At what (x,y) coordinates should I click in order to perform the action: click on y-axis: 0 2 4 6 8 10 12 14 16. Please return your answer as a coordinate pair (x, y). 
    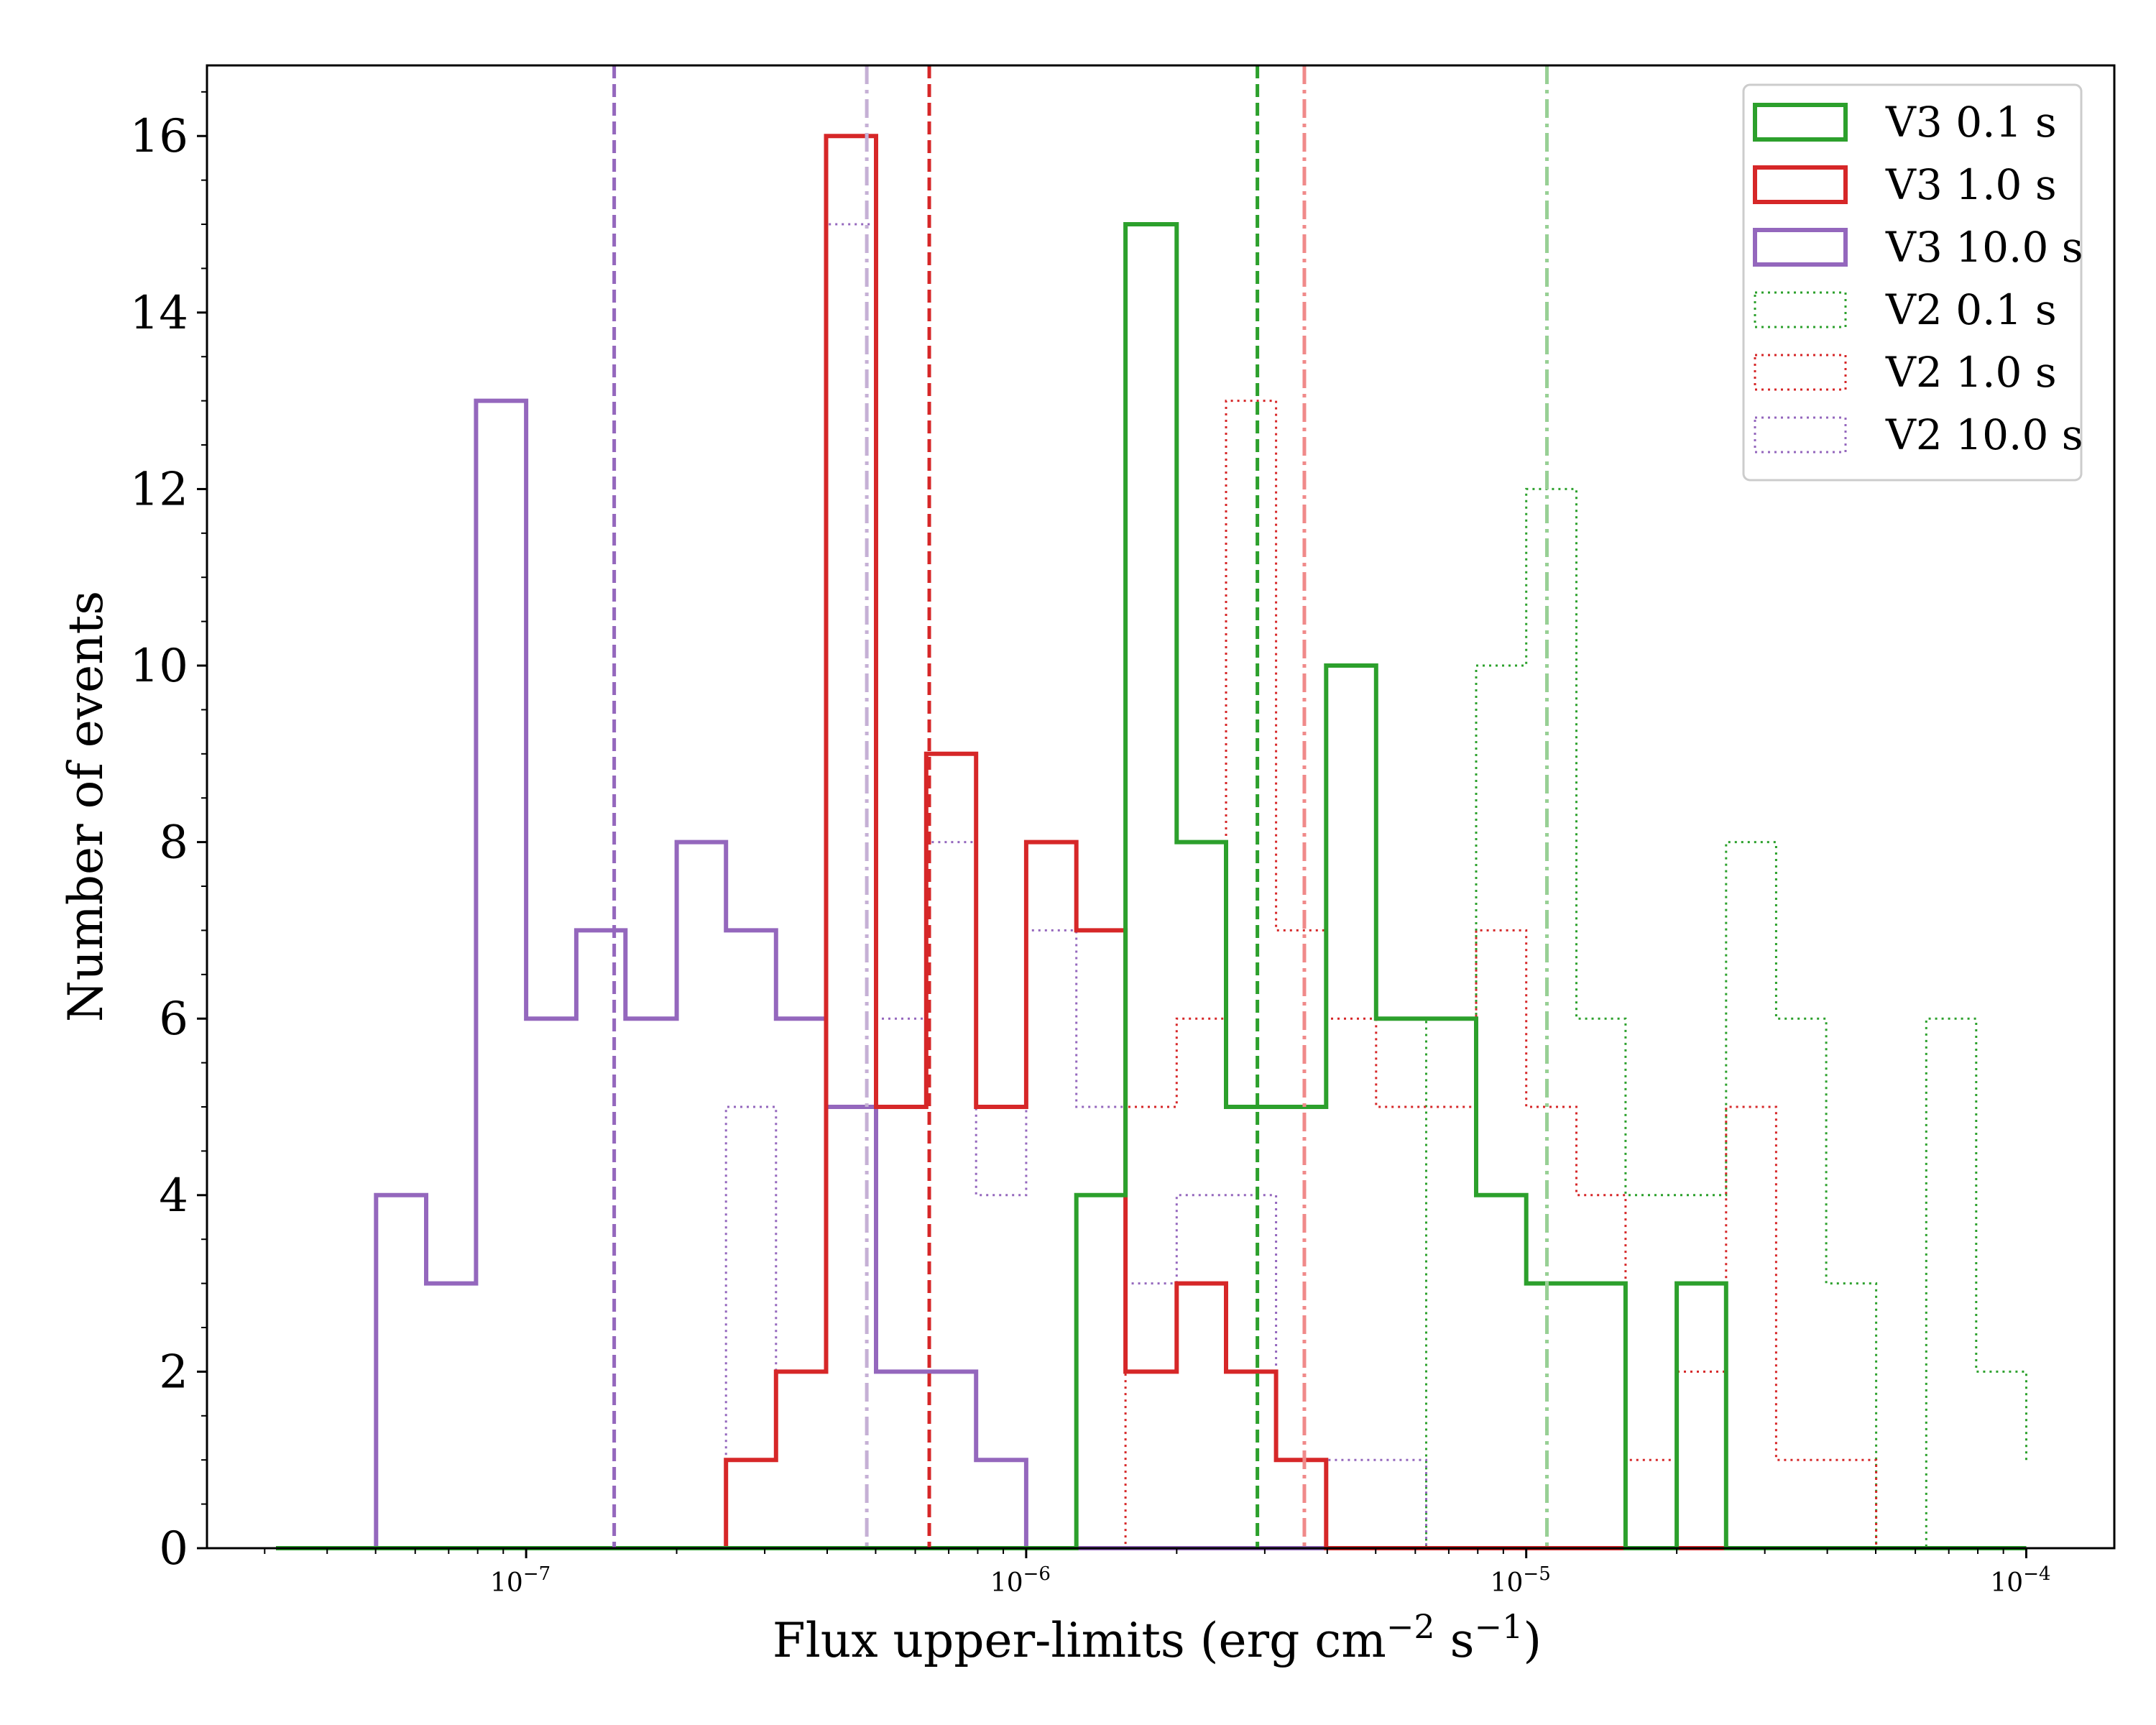
    Looking at the image, I should click on (168, 833).